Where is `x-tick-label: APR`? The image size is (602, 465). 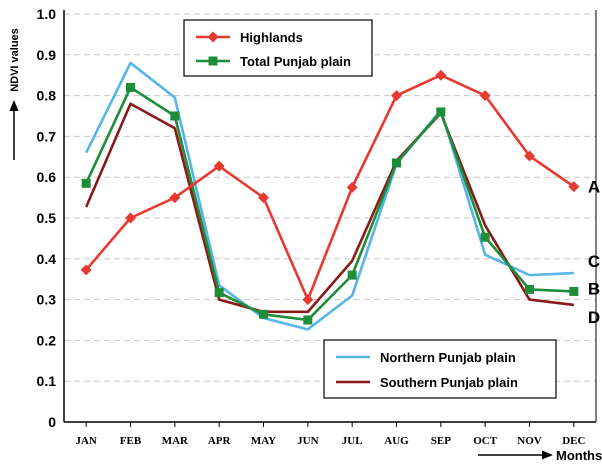 x-tick-label: APR is located at coordinates (220, 441).